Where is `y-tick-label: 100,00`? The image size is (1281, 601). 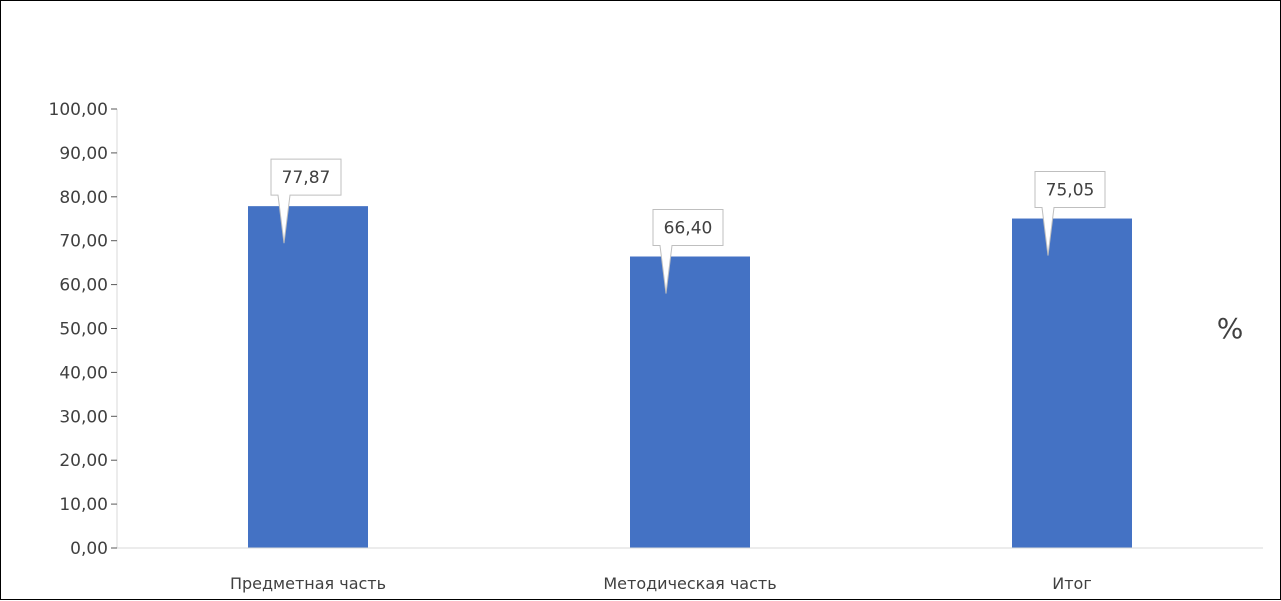
y-tick-label: 100,00 is located at coordinates (78, 110).